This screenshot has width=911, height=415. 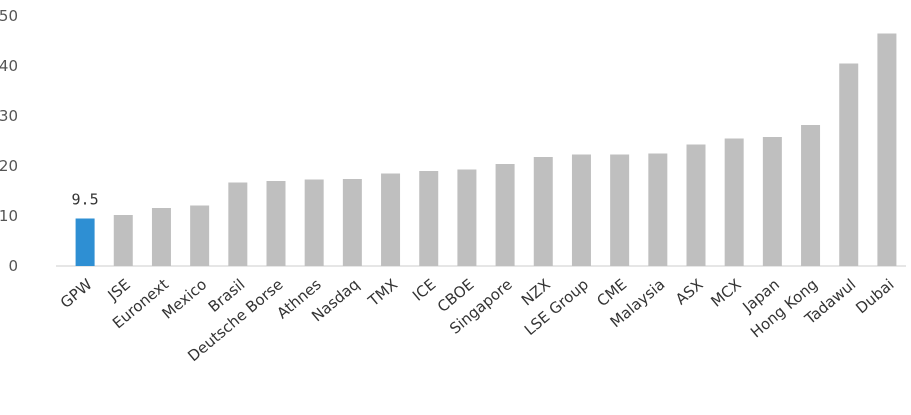 What do you see at coordinates (696, 205) in the screenshot?
I see `bar-asx` at bounding box center [696, 205].